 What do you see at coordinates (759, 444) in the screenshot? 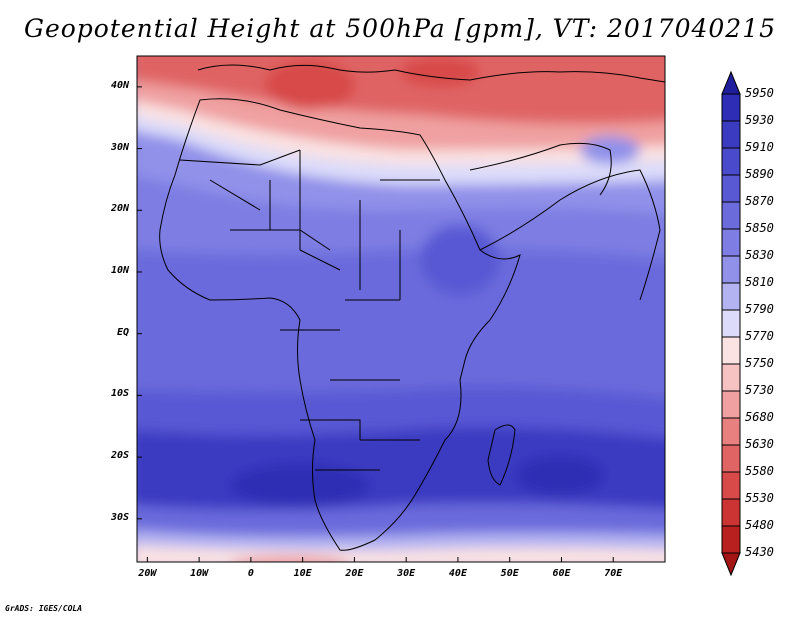
I see `colorbar-label: 5630` at bounding box center [759, 444].